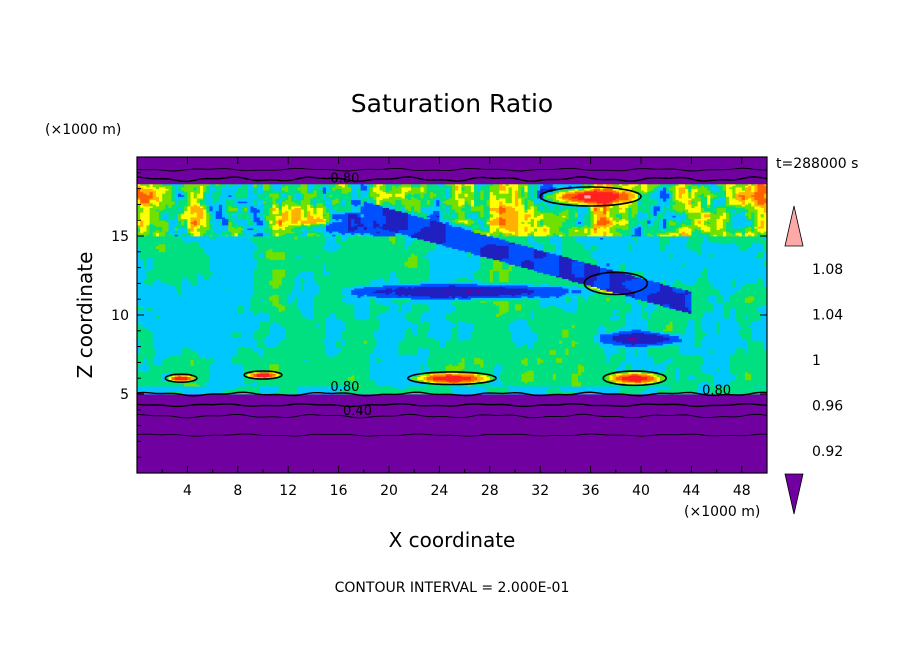 The width and height of the screenshot is (904, 654). I want to click on y-unit-label: (×1000 m), so click(83, 130).